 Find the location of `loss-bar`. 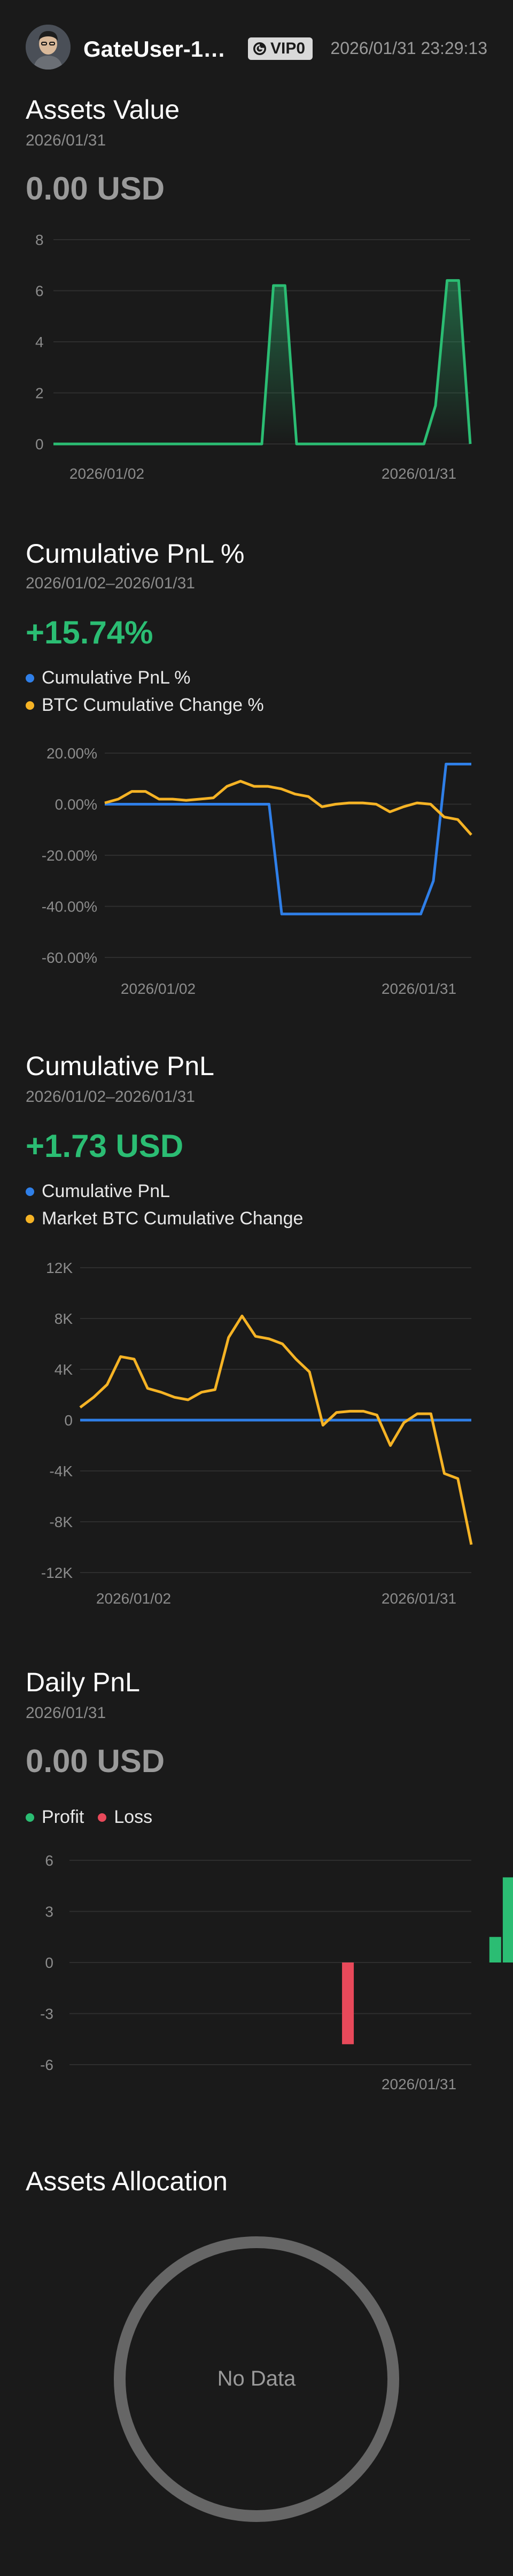

loss-bar is located at coordinates (348, 2003).